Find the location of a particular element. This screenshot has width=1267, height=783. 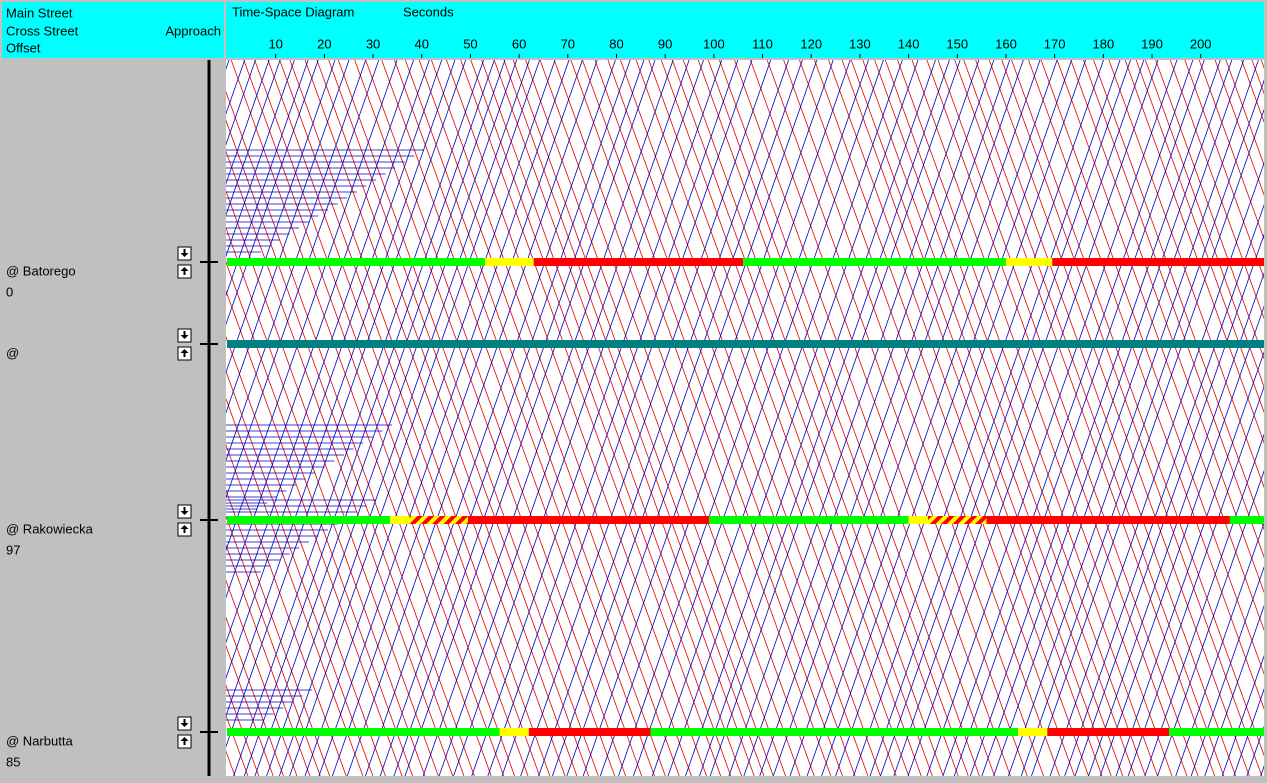

intersection-offset: 0 is located at coordinates (9, 291).